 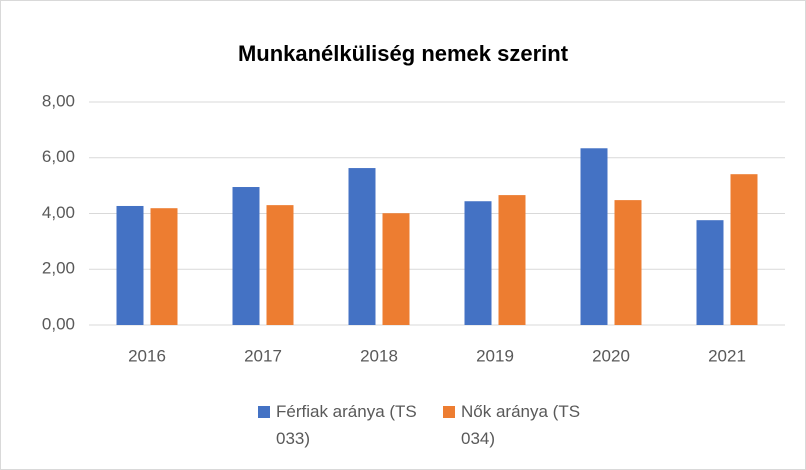 I want to click on x-tick-label: 2021, so click(x=727, y=355).